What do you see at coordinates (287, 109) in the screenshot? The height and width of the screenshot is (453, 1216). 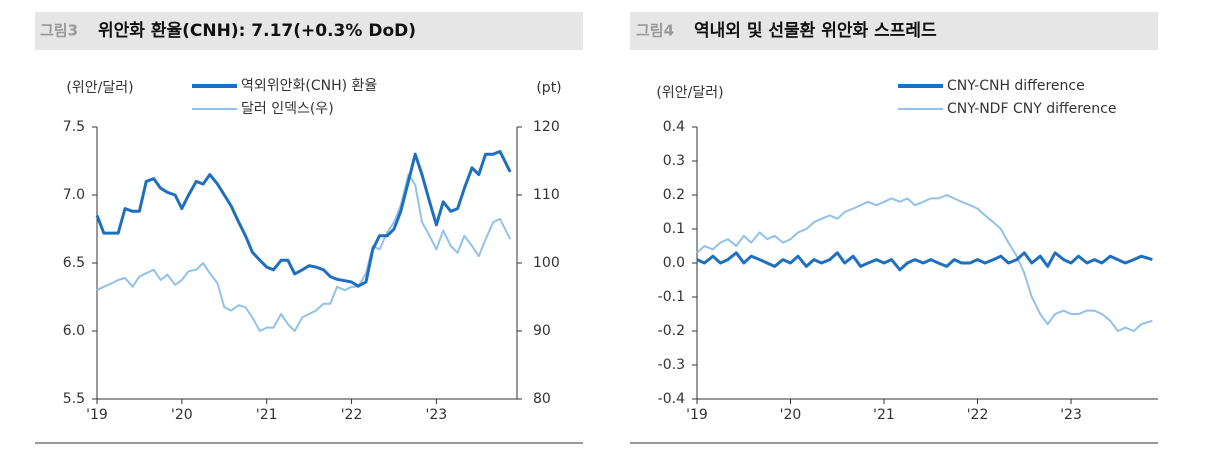 I see `legend-label: 달러 인덱스(우)` at bounding box center [287, 109].